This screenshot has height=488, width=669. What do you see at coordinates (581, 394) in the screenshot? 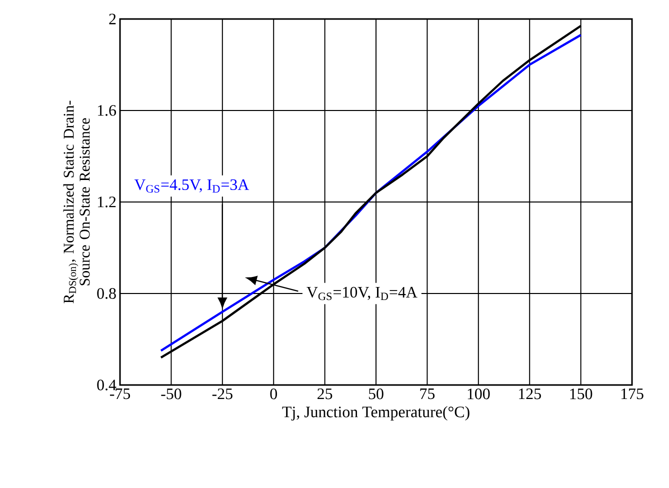
I see `x-tick-label: 150` at bounding box center [581, 394].